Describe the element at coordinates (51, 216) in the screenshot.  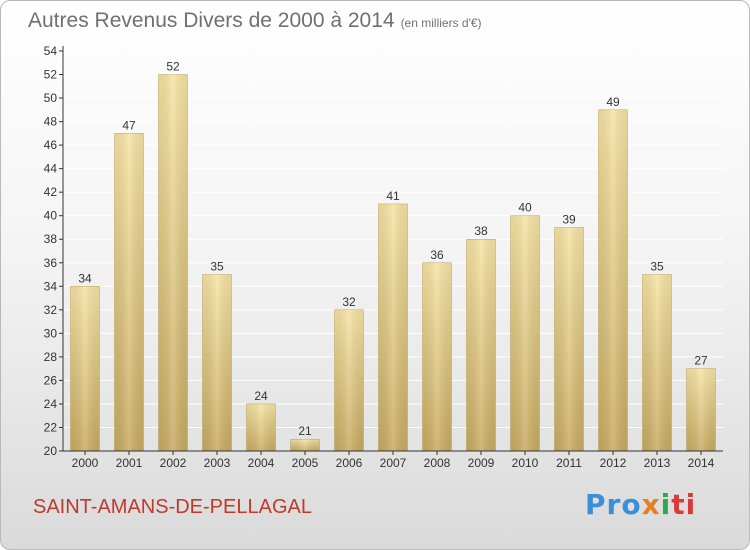
I see `y-tick-label: 40` at that location.